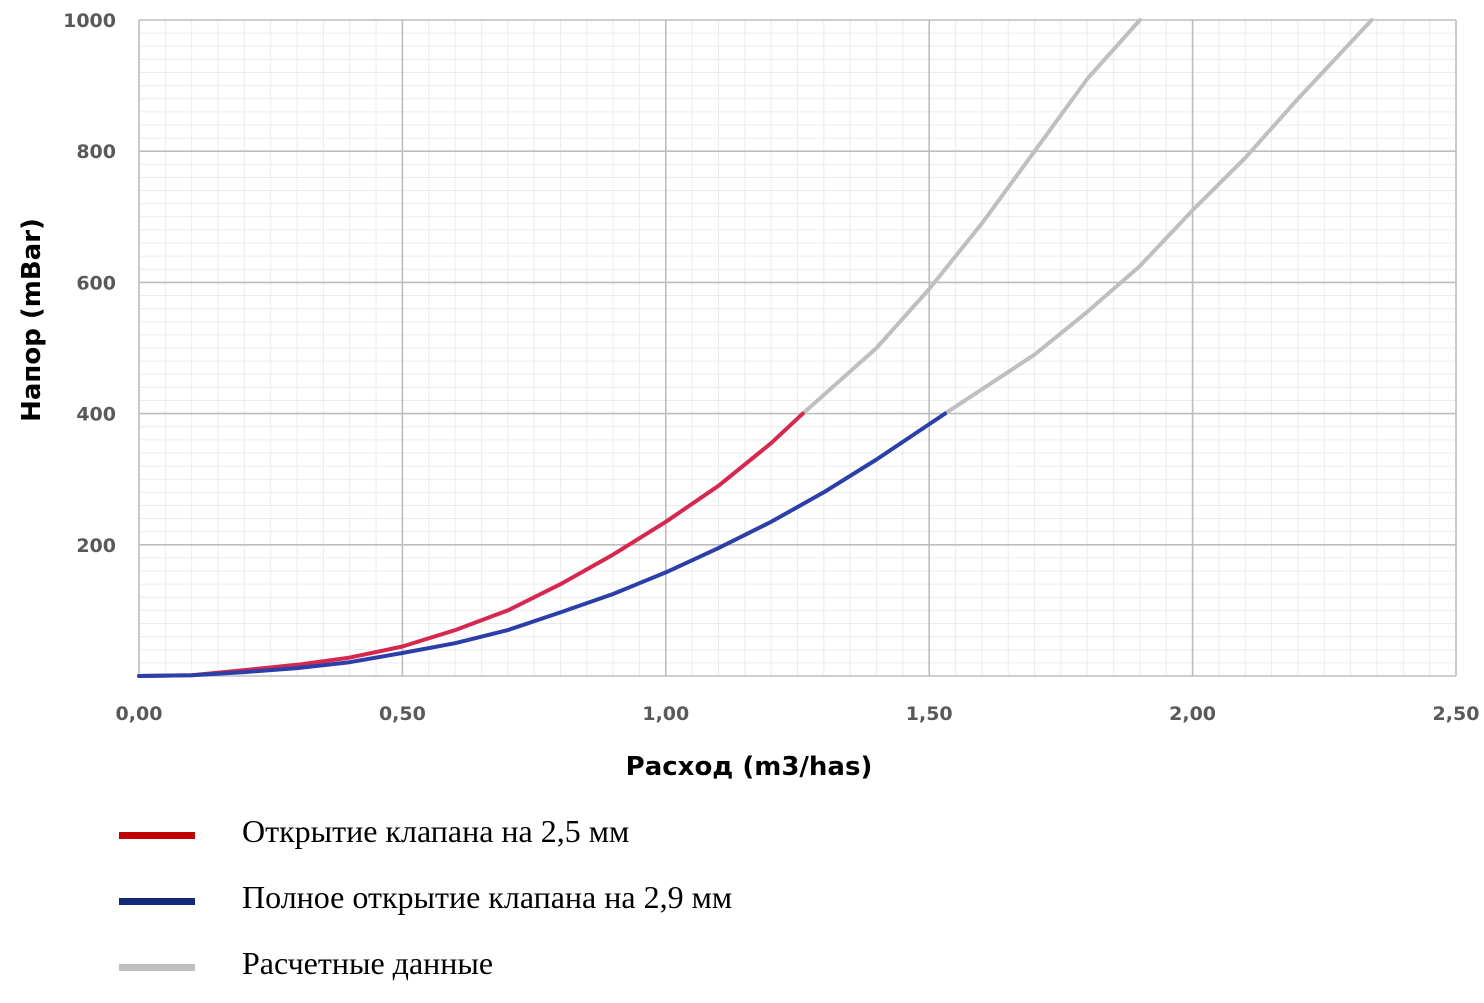  Describe the element at coordinates (1456, 714) in the screenshot. I see `x-tick-label: 2,50` at that location.